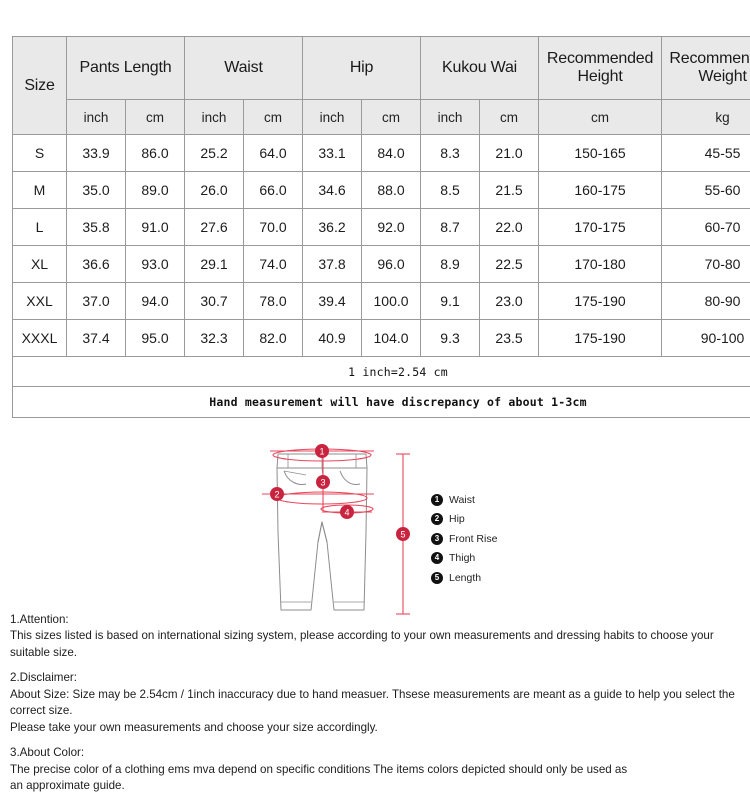 This screenshot has width=750, height=795. I want to click on cell-value: 104.0, so click(391, 338).